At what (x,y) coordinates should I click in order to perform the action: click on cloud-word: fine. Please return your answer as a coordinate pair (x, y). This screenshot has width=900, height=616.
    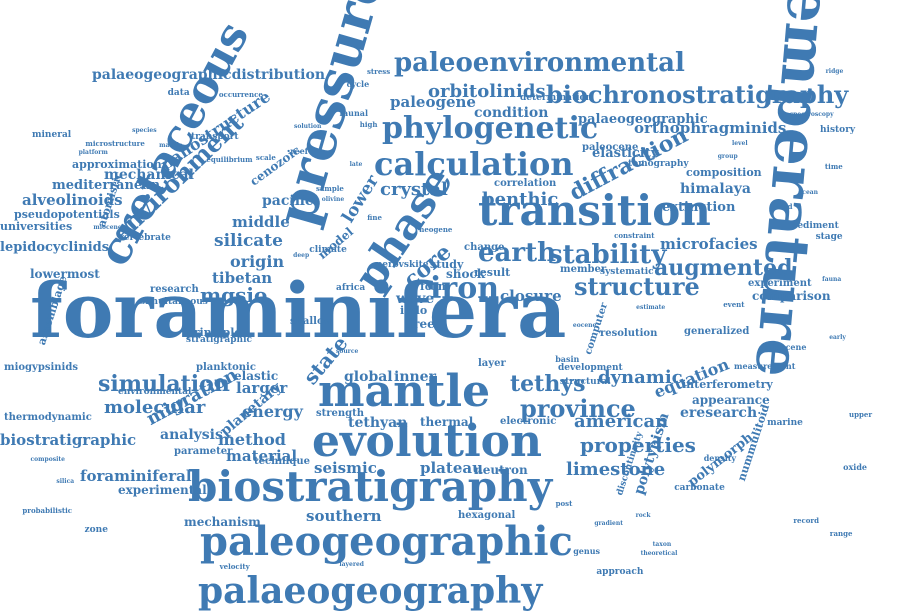
    Looking at the image, I should click on (374, 217).